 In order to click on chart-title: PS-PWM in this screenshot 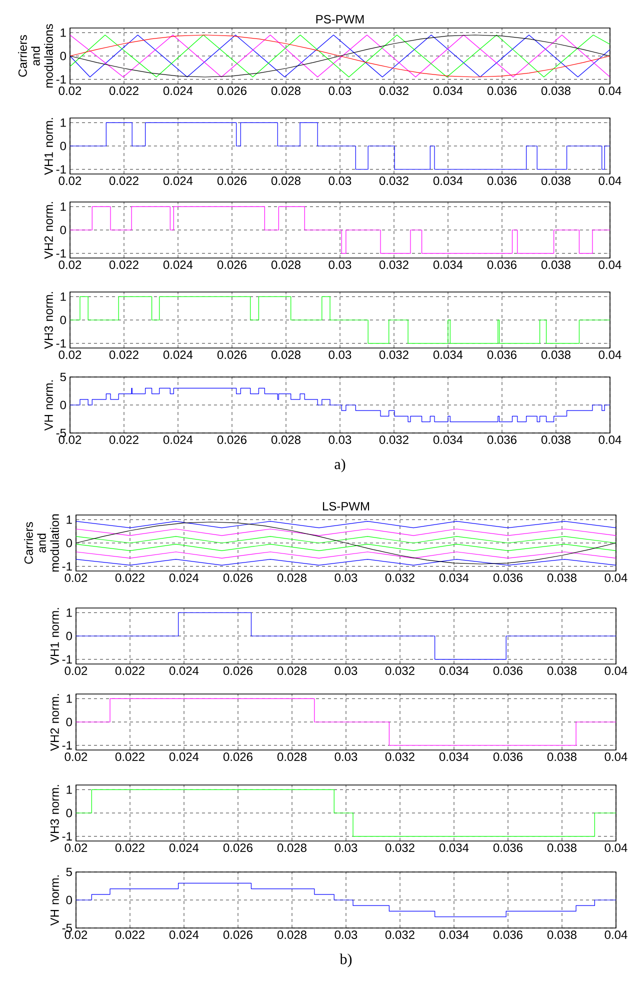, I will do `click(340, 19)`.